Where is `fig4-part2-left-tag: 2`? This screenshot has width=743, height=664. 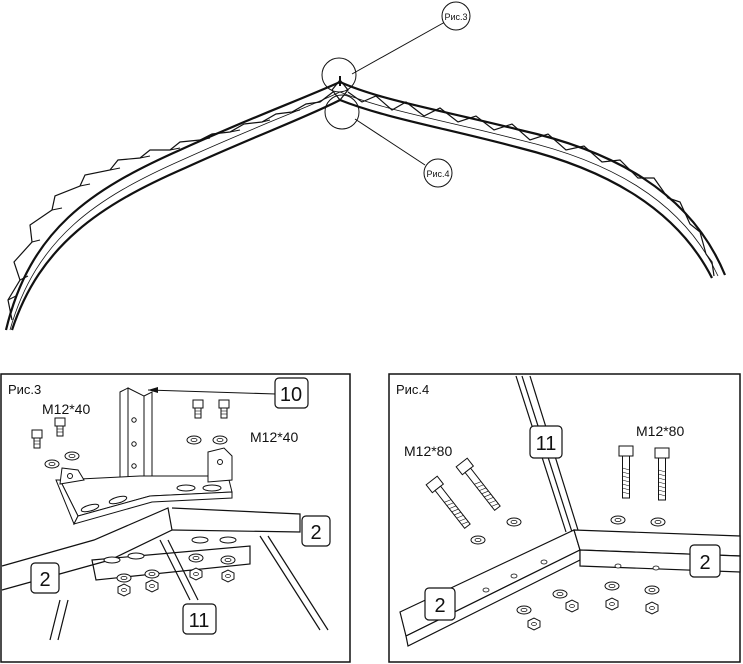 fig4-part2-left-tag: 2 is located at coordinates (440, 604).